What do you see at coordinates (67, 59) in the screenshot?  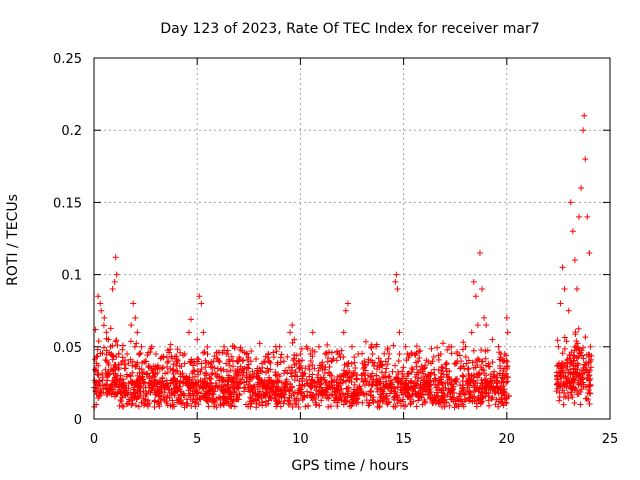 I see `y-tick-label: 0.25` at bounding box center [67, 59].